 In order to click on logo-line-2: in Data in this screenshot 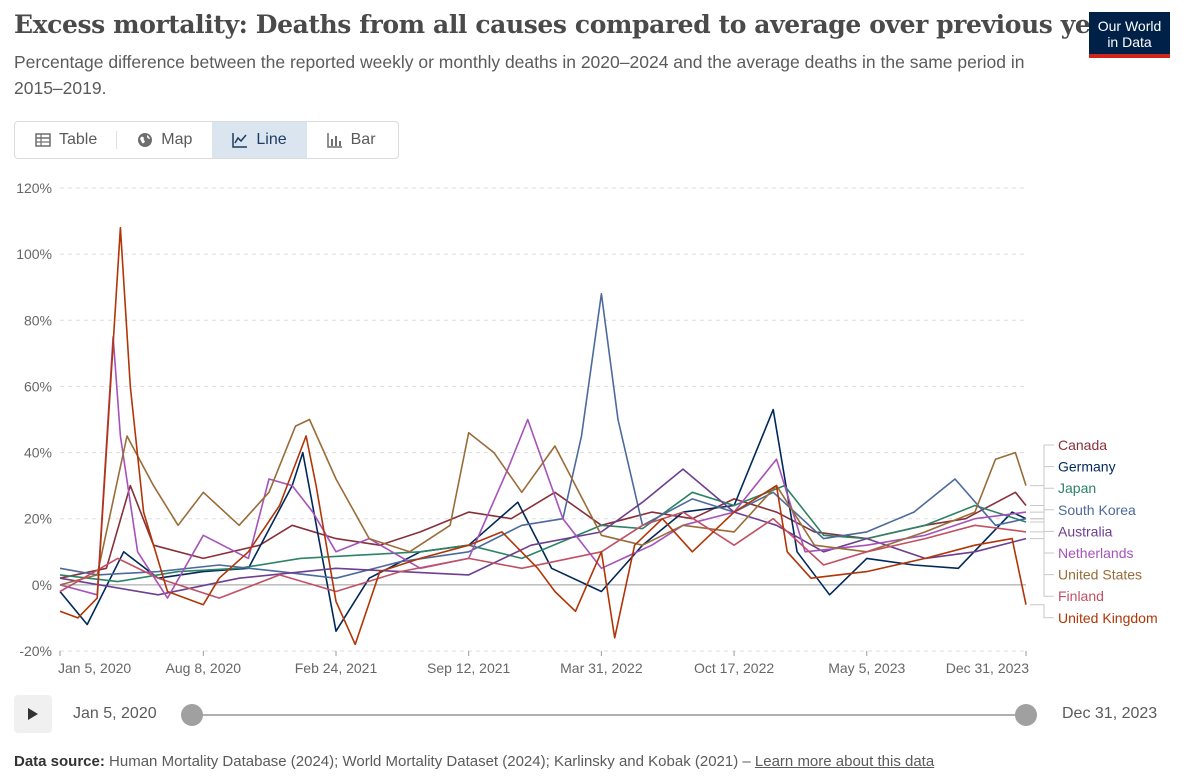, I will do `click(1129, 42)`.